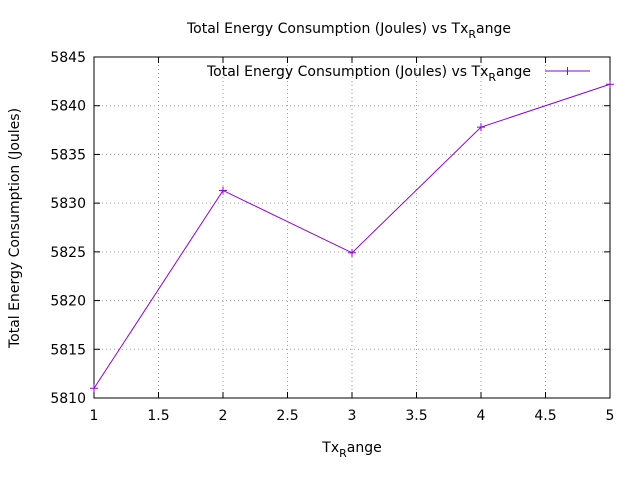  Describe the element at coordinates (15, 228) in the screenshot. I see `y-axis-label: Total Energy Consumption (Joules)` at that location.